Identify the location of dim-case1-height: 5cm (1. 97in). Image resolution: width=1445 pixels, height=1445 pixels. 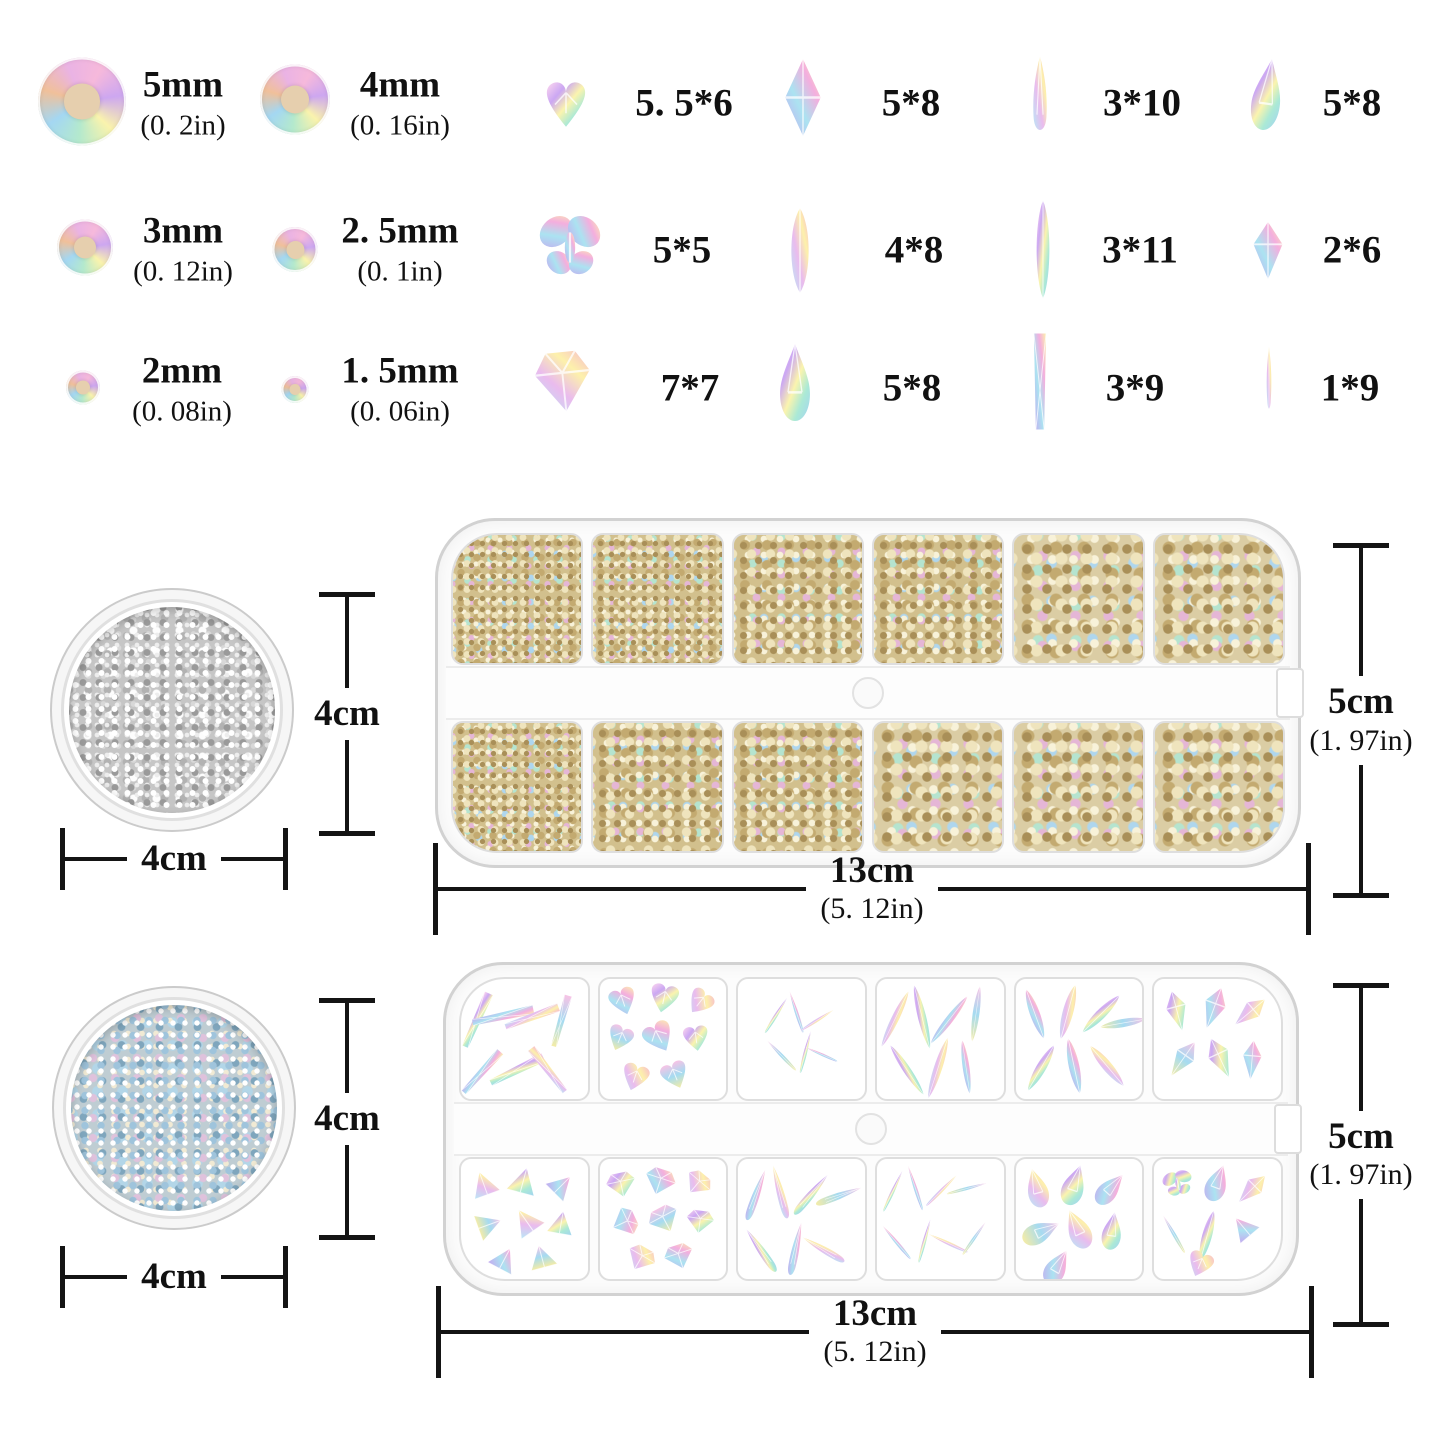
(1361, 720).